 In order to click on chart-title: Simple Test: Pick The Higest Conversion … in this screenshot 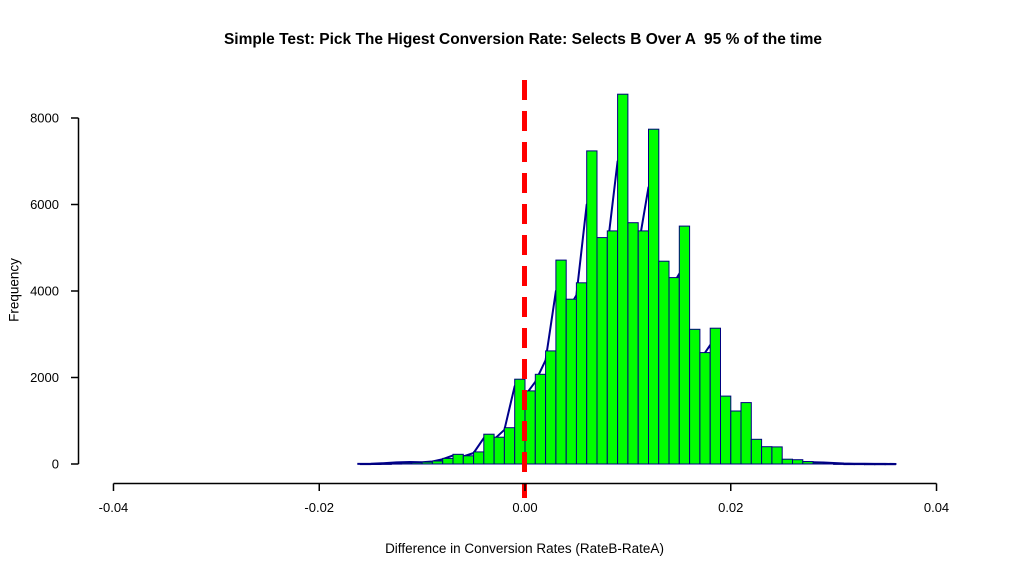, I will do `click(523, 39)`.